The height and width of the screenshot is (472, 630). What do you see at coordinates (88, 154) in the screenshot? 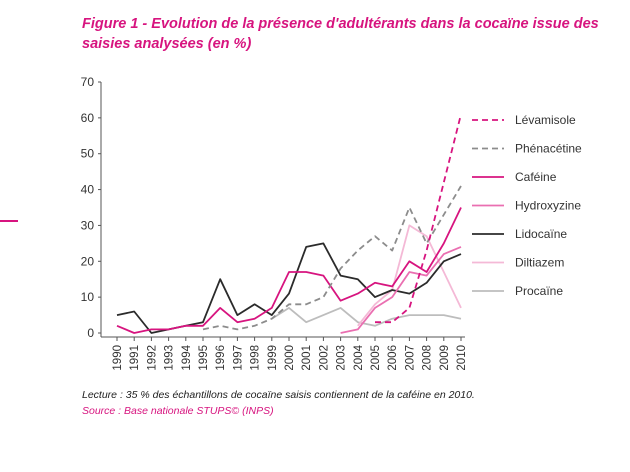
I see `y-tick-label: 50` at bounding box center [88, 154].